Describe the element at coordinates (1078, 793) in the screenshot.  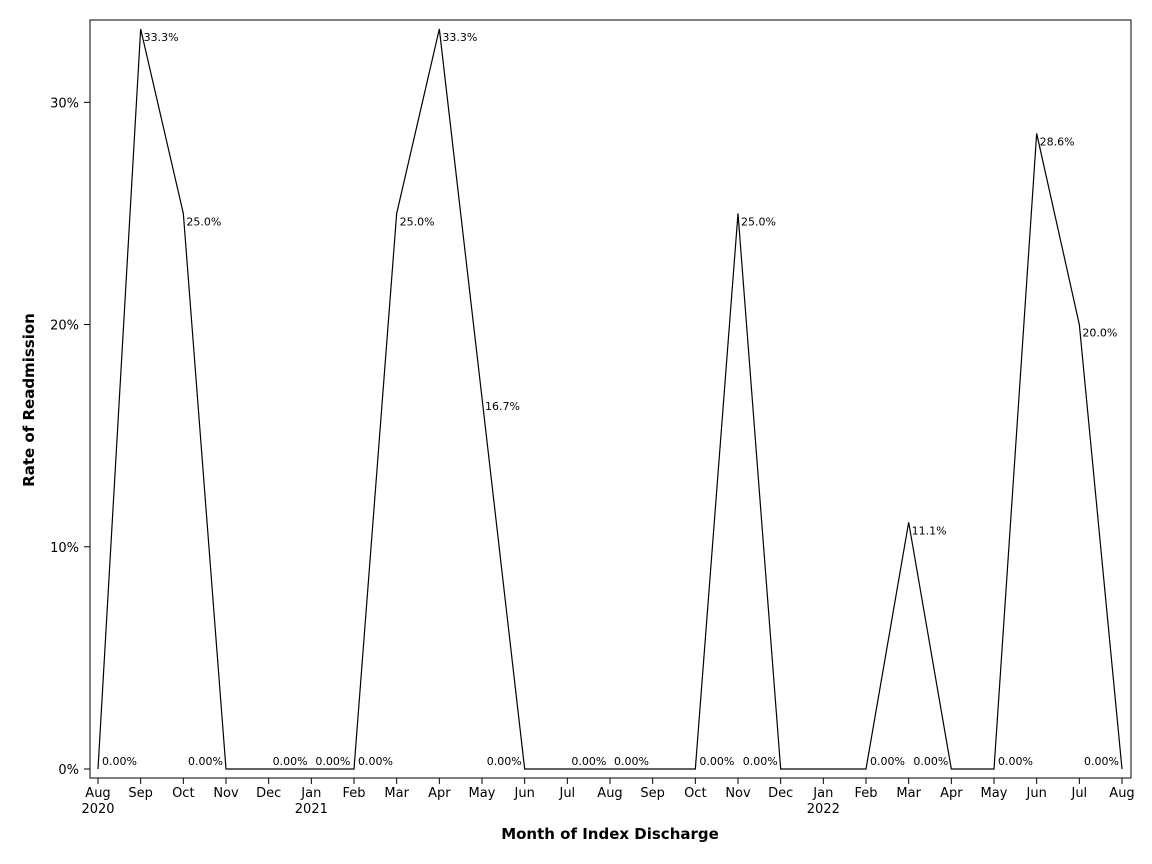
I see `x-tick-label-23: Jul` at that location.